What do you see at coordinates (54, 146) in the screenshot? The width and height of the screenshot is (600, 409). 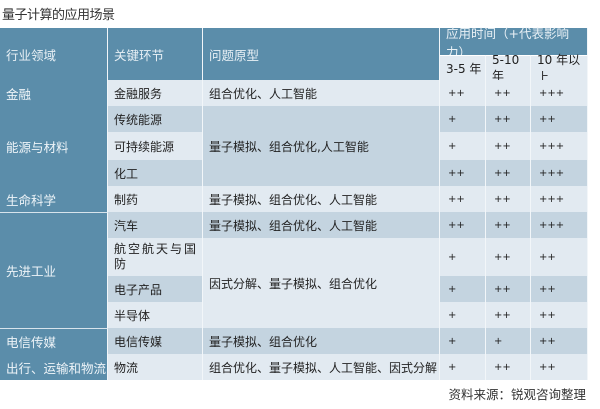 I see `industry-cell: 能源与材料` at bounding box center [54, 146].